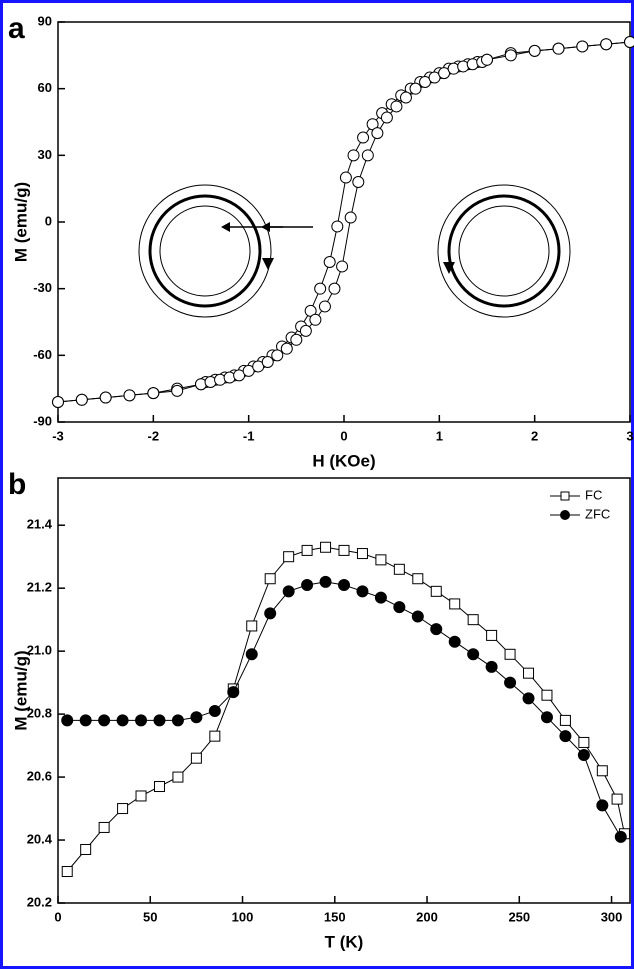 Image resolution: width=634 pixels, height=969 pixels. What do you see at coordinates (58, 435) in the screenshot?
I see `x-tick-label: -3` at bounding box center [58, 435].